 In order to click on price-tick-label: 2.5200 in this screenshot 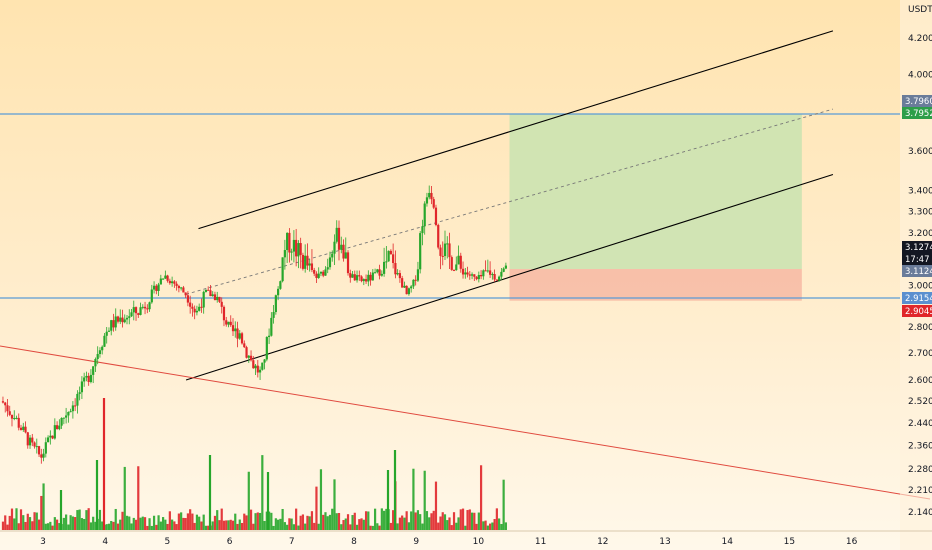, I will do `click(920, 402)`.